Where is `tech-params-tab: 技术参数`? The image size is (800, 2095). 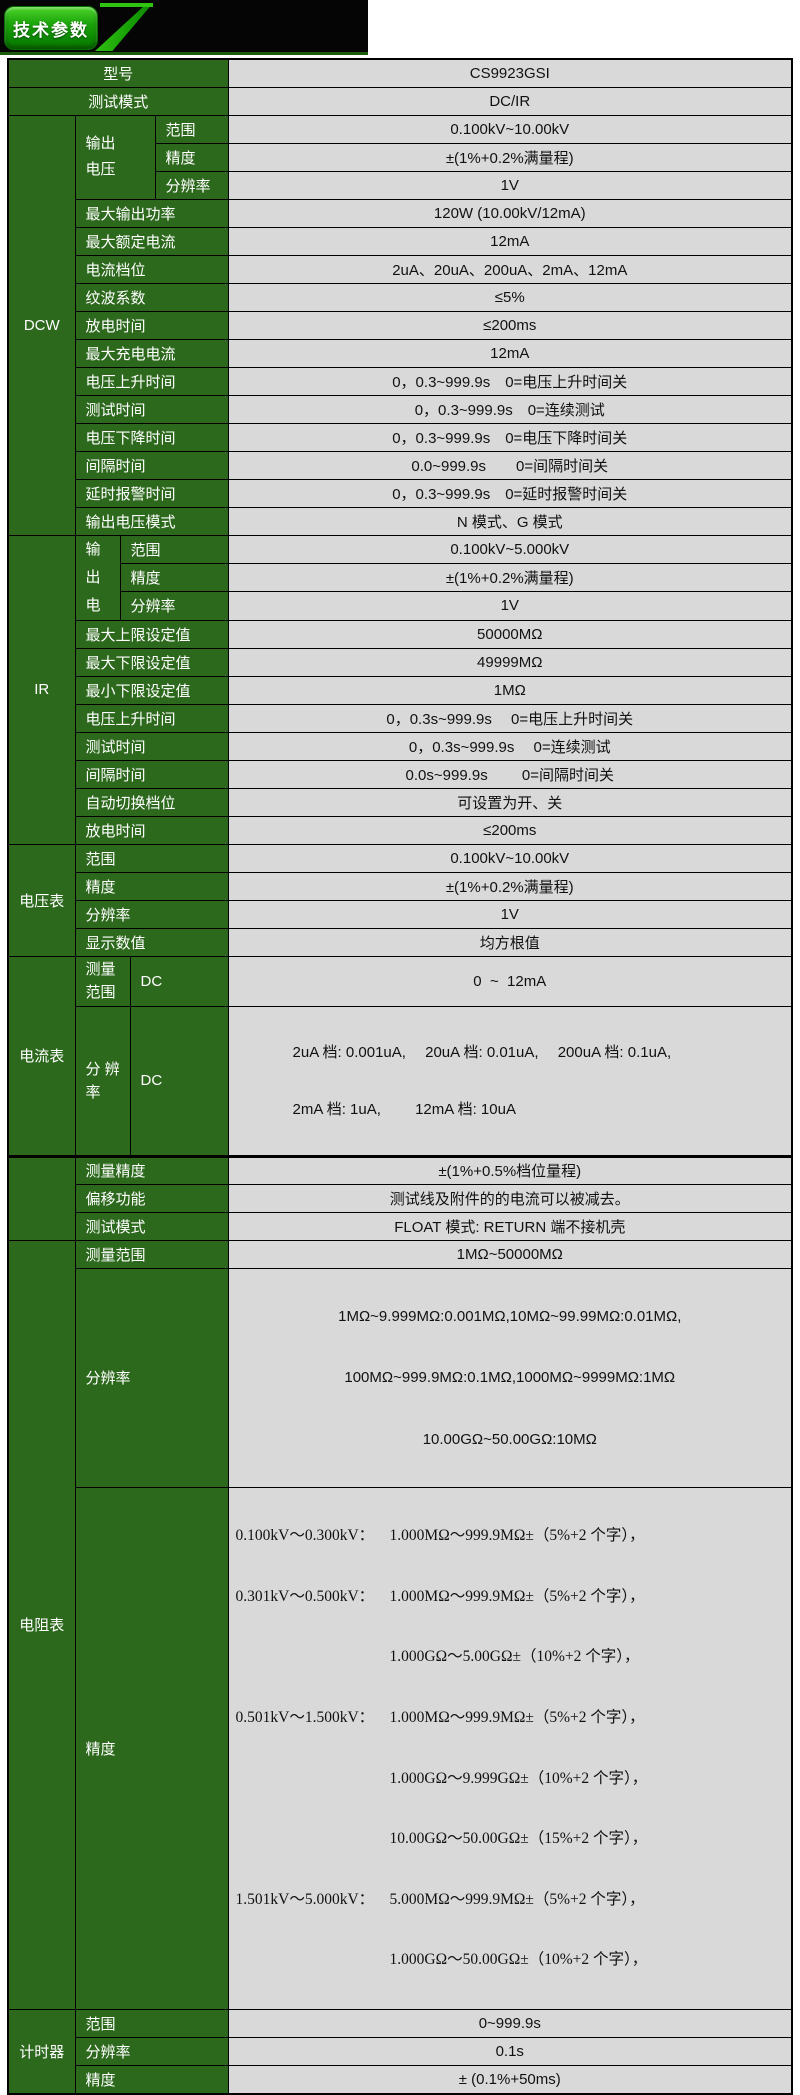 tech-params-tab: 技术参数 is located at coordinates (51, 28).